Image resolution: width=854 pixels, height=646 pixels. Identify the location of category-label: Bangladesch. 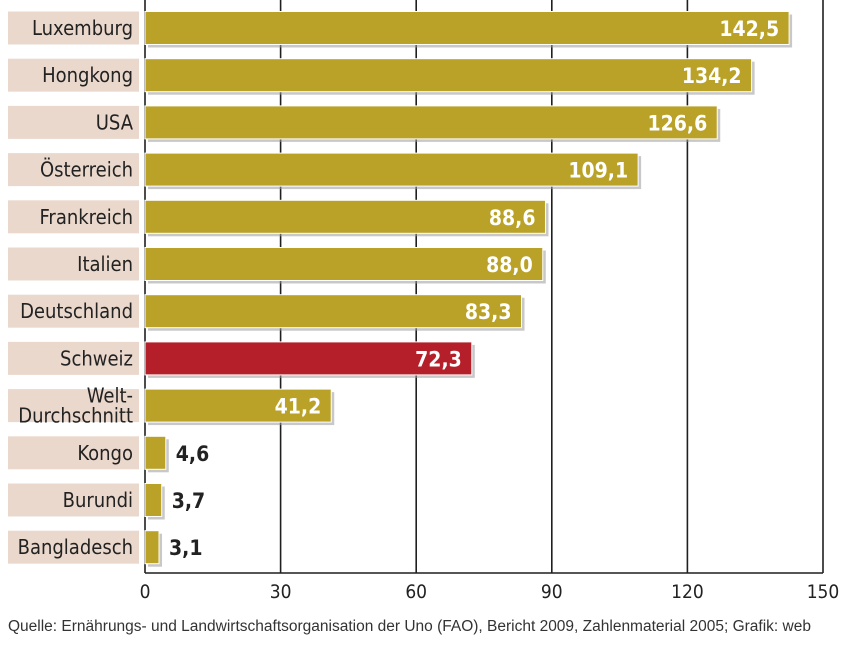
(75, 547).